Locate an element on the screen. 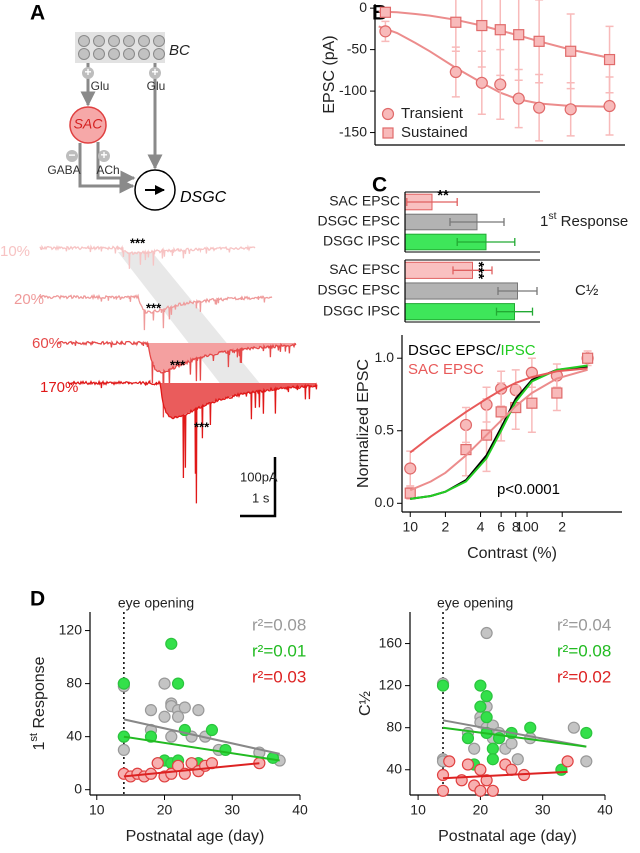 The height and width of the screenshot is (853, 640). panel-label: C is located at coordinates (379, 185).